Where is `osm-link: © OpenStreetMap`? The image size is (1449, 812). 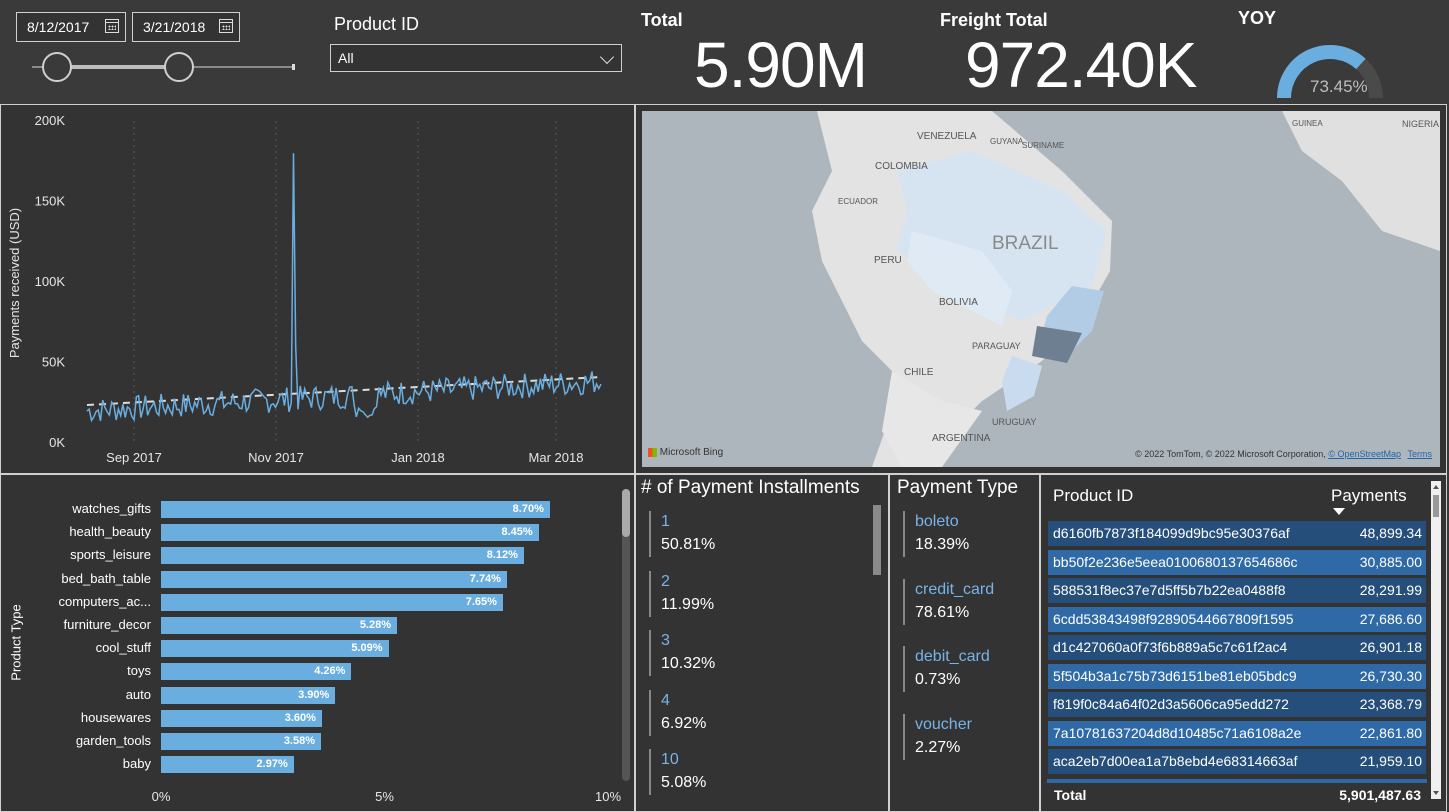
osm-link: © OpenStreetMap is located at coordinates (1364, 454).